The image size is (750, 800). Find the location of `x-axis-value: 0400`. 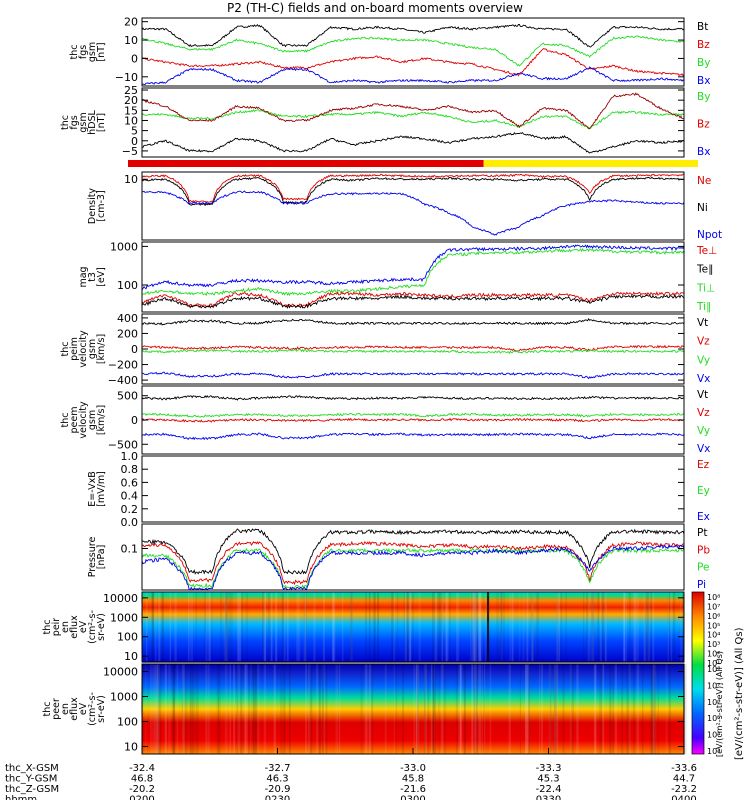

x-axis-value: 0400 is located at coordinates (683, 797).